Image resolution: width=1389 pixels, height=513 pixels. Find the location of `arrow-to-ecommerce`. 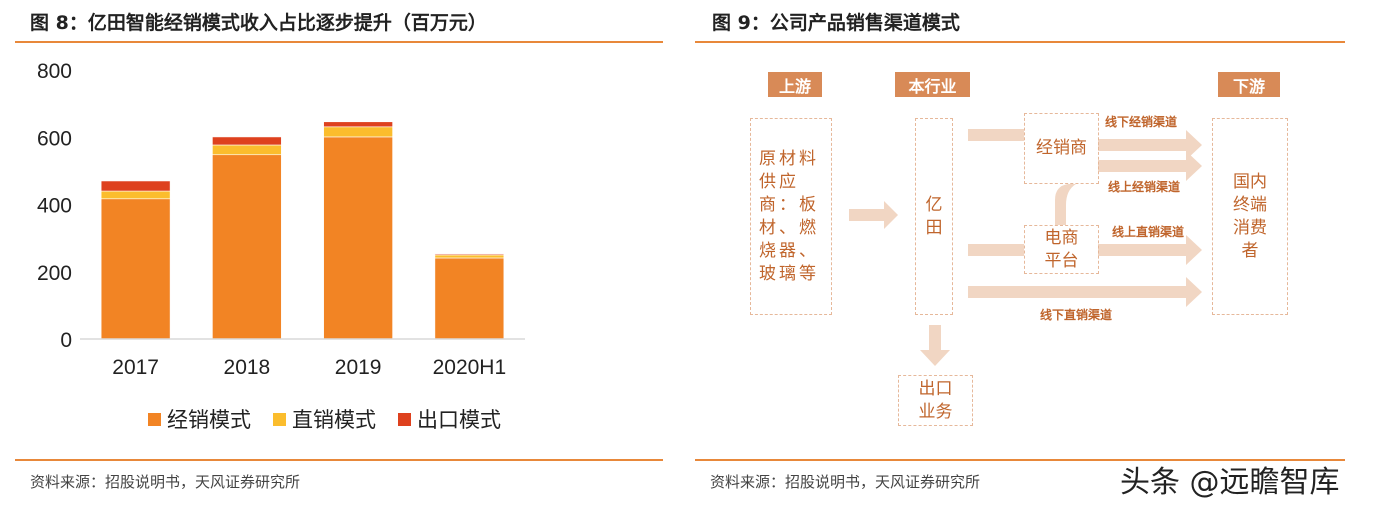

arrow-to-ecommerce is located at coordinates (996, 250).